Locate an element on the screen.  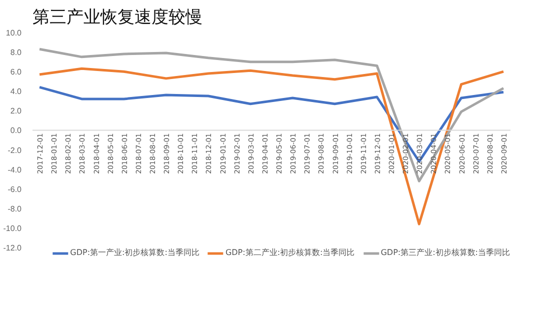
y-tick-label: -12.0 is located at coordinates (12, 248).